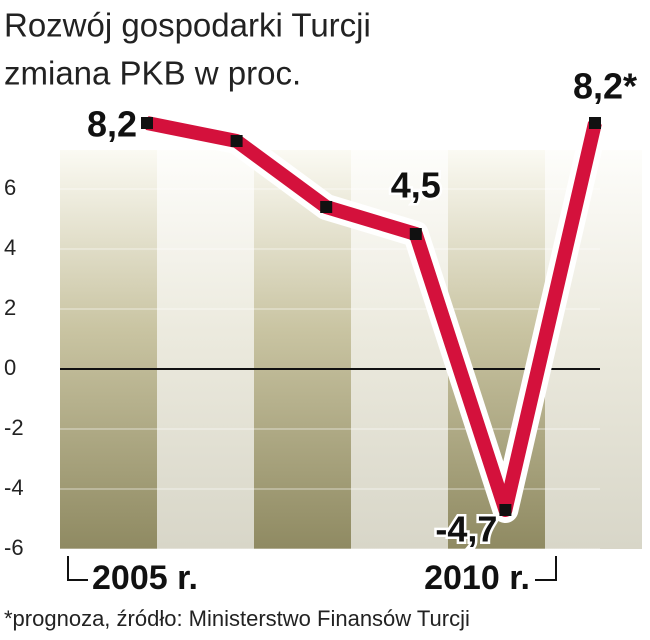 Image resolution: width=650 pixels, height=640 pixels. What do you see at coordinates (152, 73) in the screenshot?
I see `chart-subtitle: zmiana PKB w proc.` at bounding box center [152, 73].